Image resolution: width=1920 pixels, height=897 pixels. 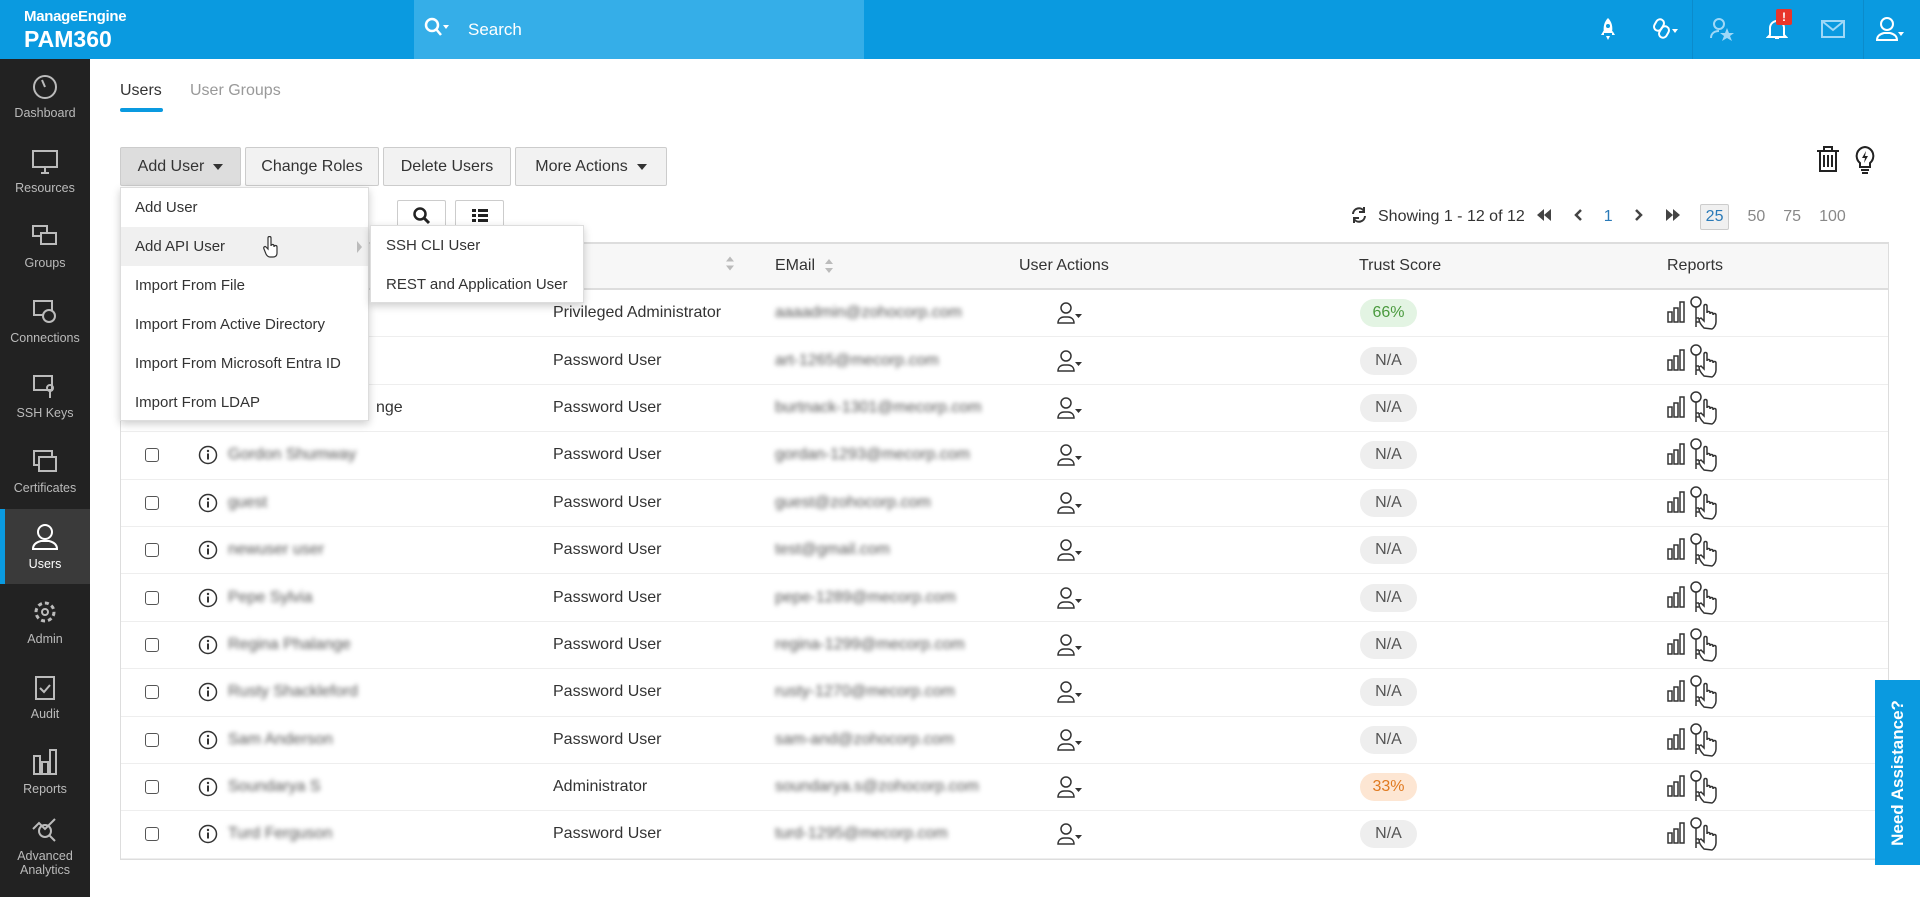 What do you see at coordinates (75, 30) in the screenshot?
I see `pam360-logo: ManageEngine PAM360` at bounding box center [75, 30].